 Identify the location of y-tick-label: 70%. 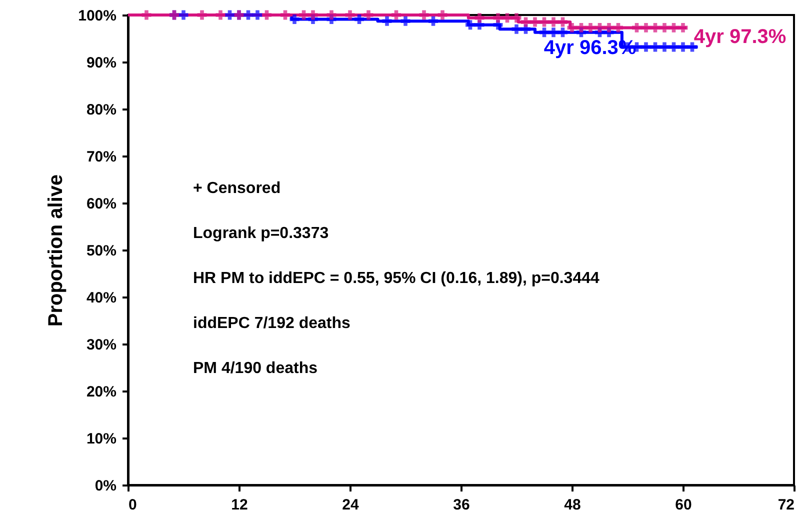
(101, 157).